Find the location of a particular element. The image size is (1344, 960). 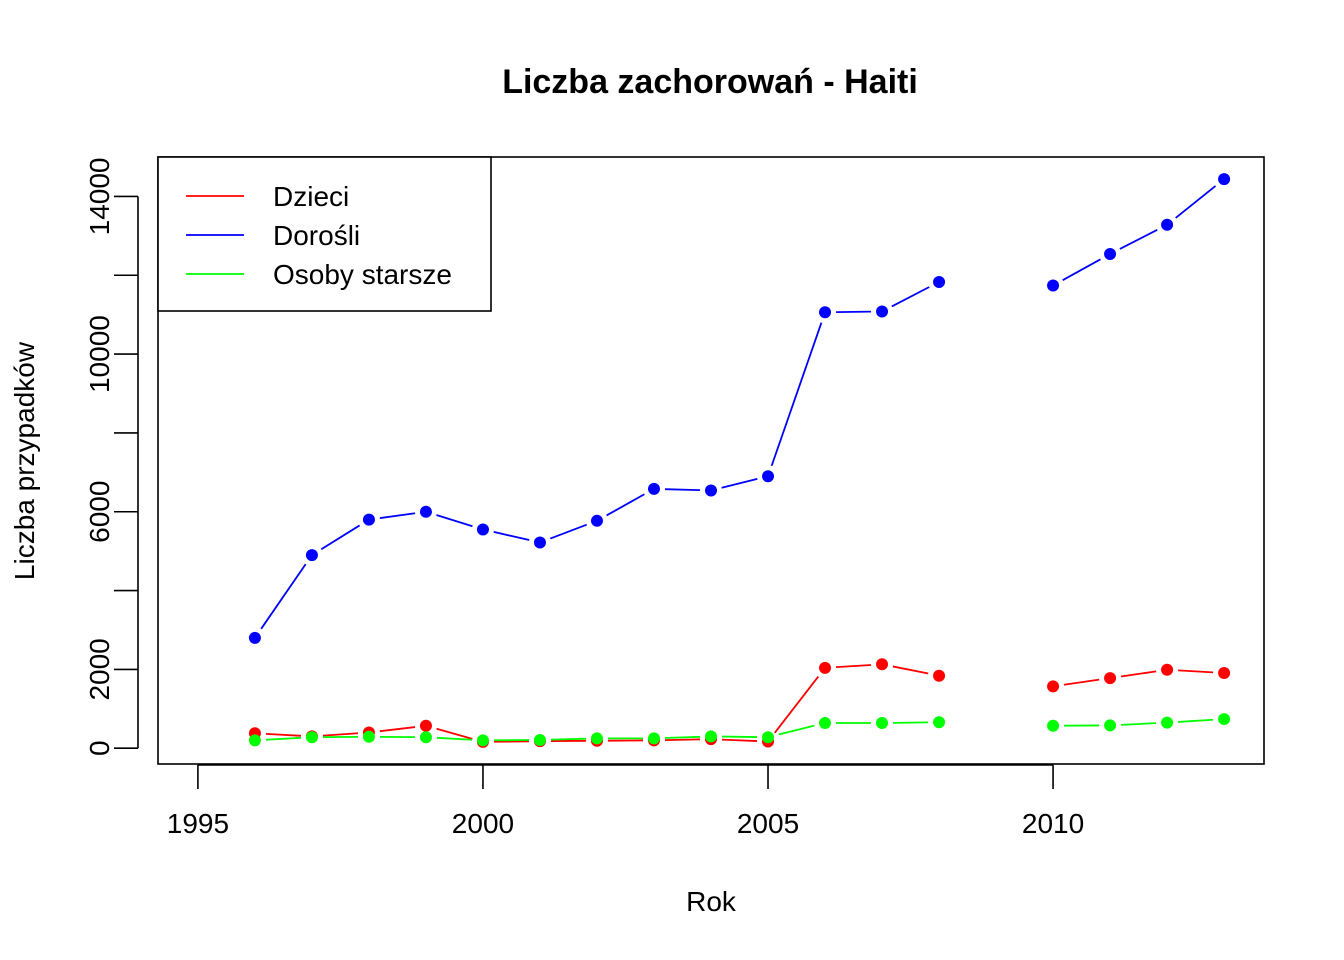

x-tick-label: 2000 is located at coordinates (483, 823).